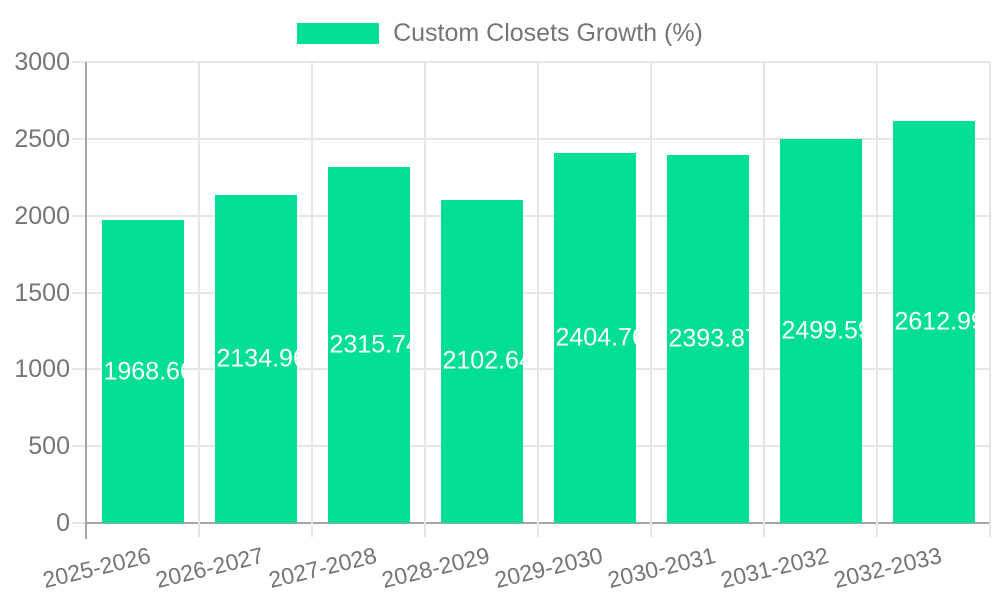 Image resolution: width=1000 pixels, height=600 pixels. I want to click on bar-value-label: 2404.76, so click(595, 337).